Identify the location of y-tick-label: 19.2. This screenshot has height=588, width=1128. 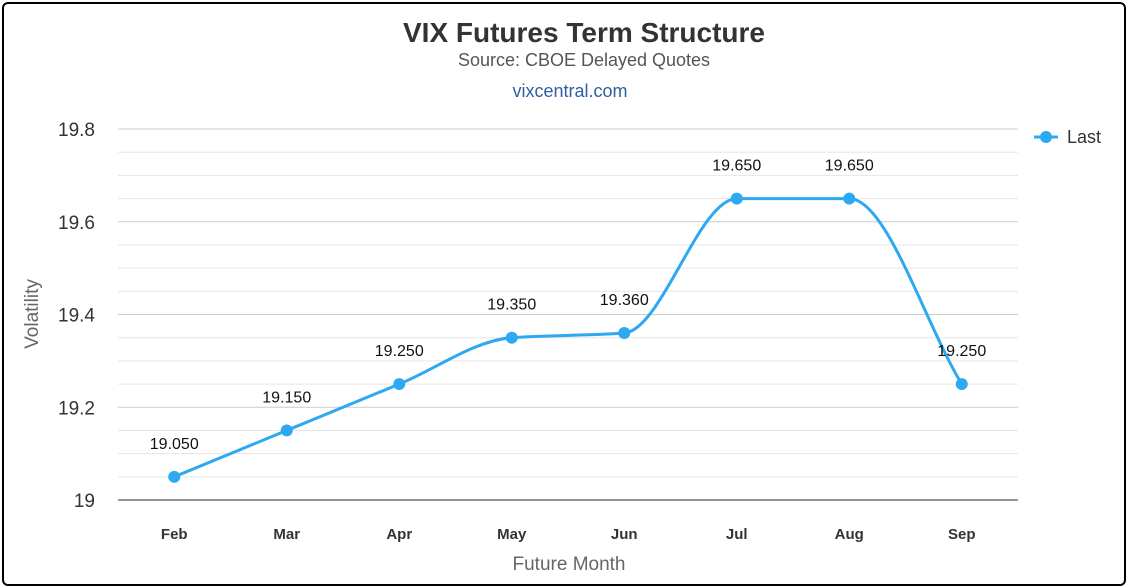
(76, 408).